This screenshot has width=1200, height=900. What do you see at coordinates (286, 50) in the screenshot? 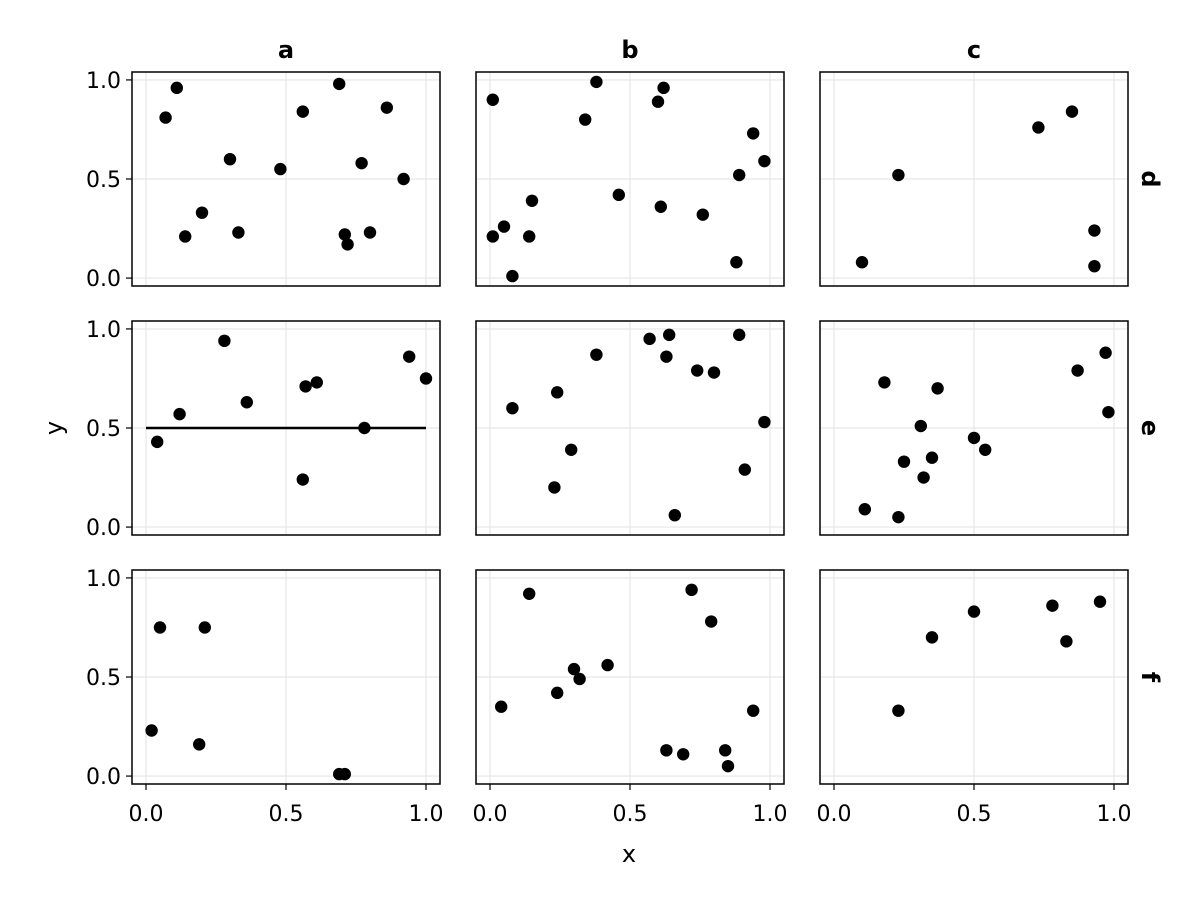
I see `column-title-a: a` at bounding box center [286, 50].